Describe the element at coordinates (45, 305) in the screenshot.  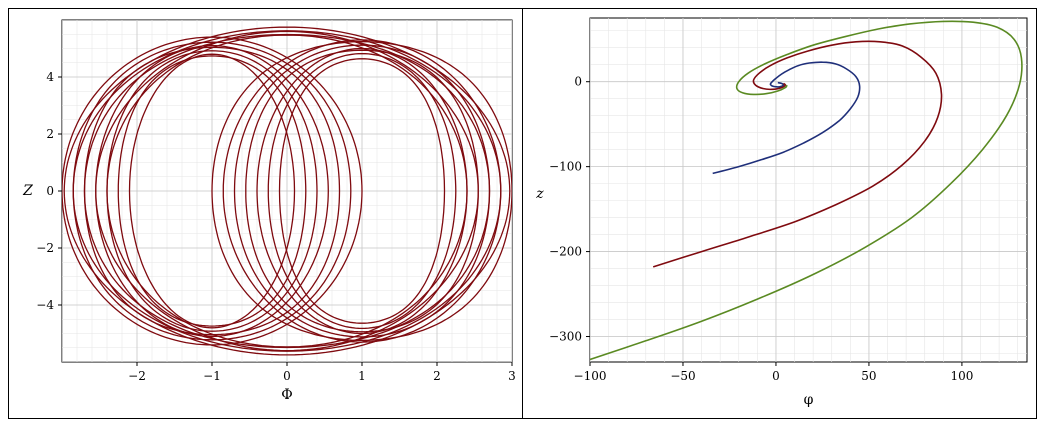
I see `y-tick-label: −4` at that location.